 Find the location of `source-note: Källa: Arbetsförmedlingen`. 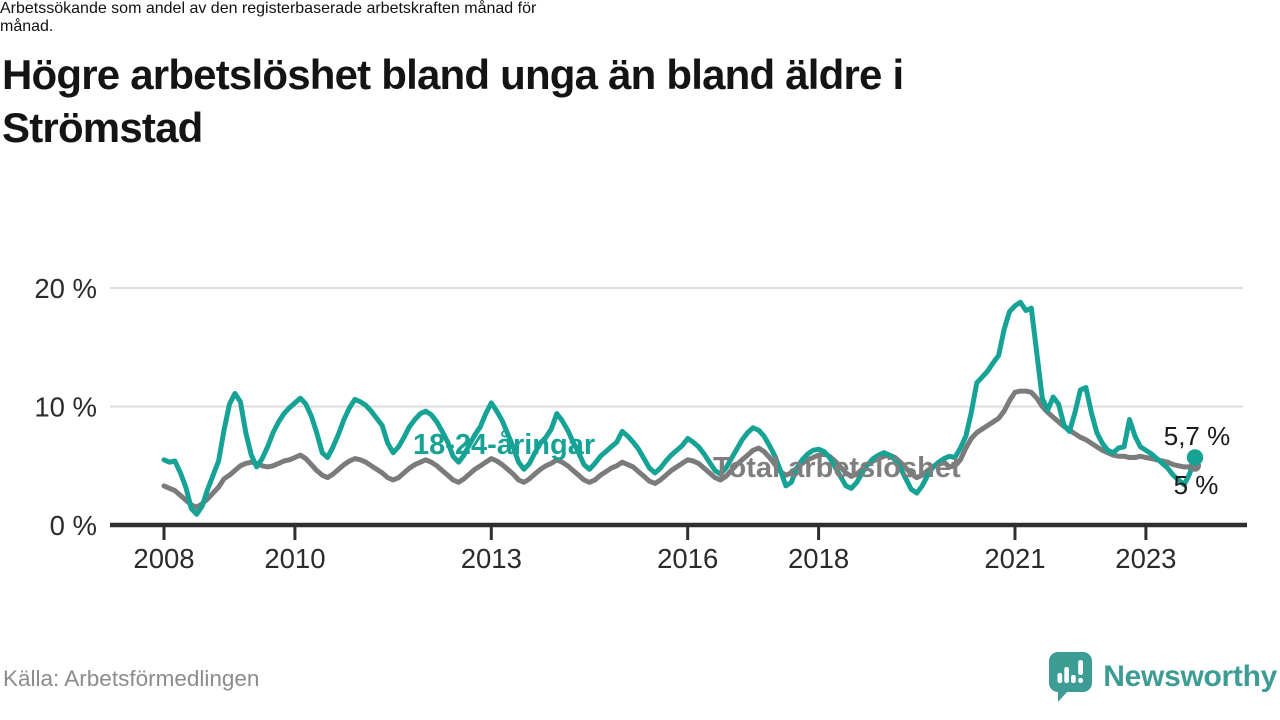

source-note: Källa: Arbetsförmedlingen is located at coordinates (131, 678).